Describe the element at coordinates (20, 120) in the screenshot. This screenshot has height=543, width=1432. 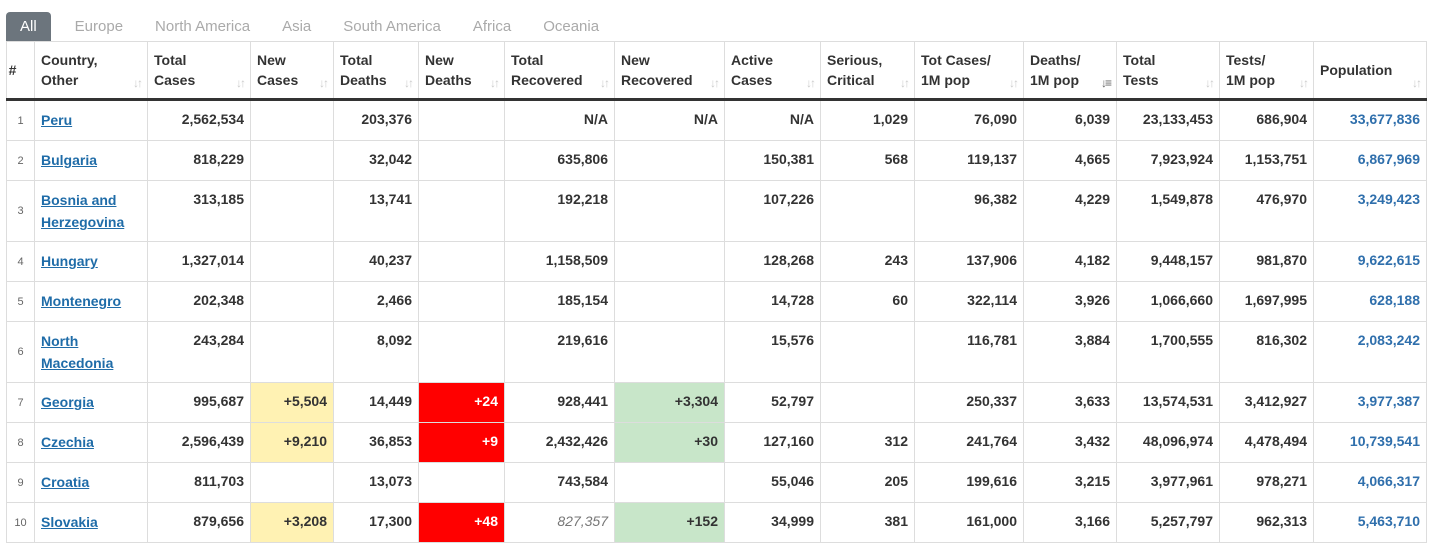
I see `col-index-cell: 1` at that location.